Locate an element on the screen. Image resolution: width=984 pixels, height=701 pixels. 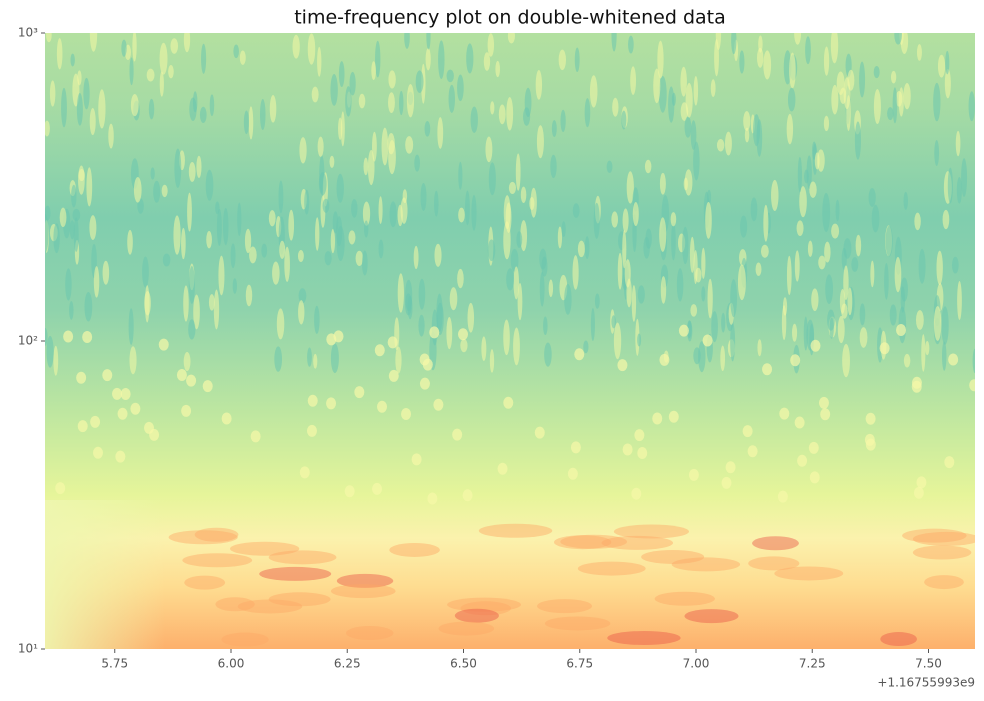
y-tick-label: 10³ is located at coordinates (28, 33).